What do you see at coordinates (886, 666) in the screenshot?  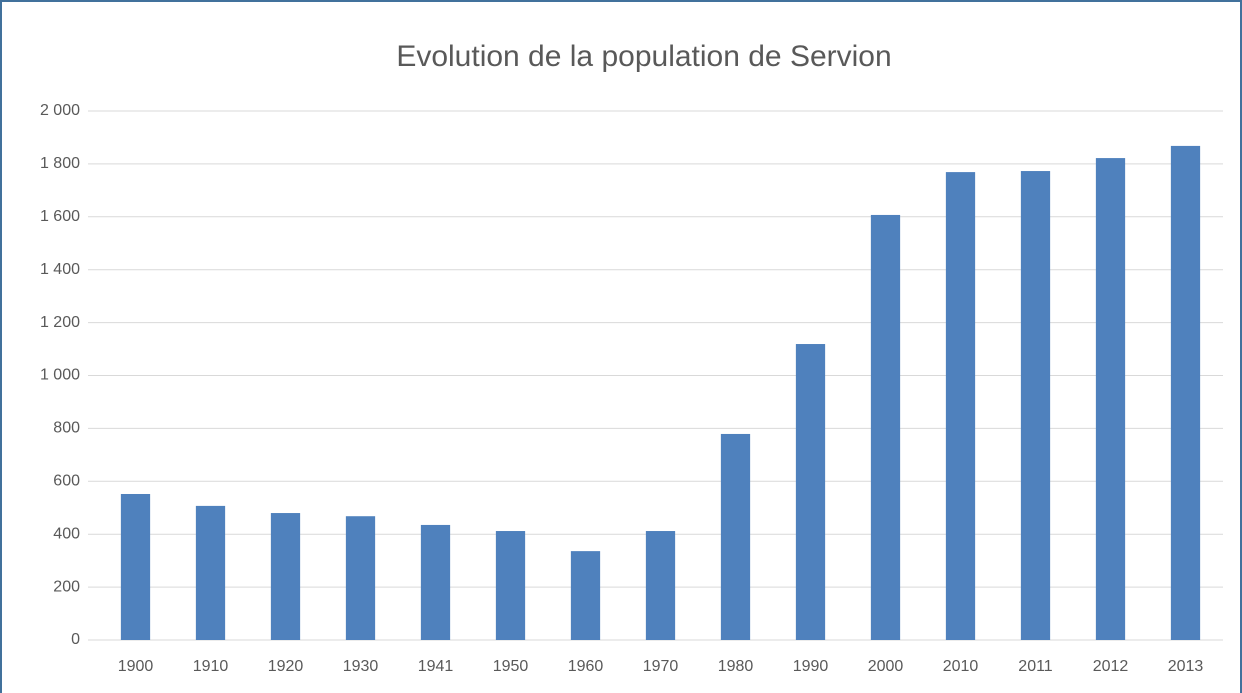 I see `x-tick-label: 2000` at bounding box center [886, 666].